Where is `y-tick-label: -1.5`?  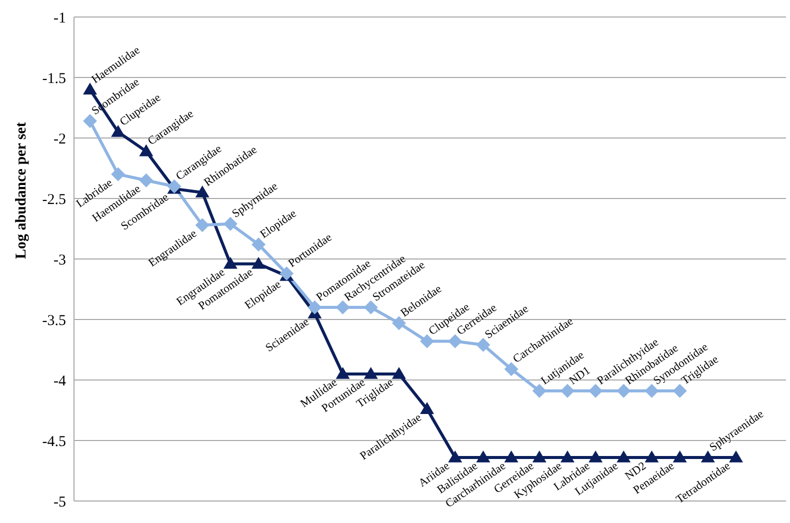 y-tick-label: -1.5 is located at coordinates (54, 78).